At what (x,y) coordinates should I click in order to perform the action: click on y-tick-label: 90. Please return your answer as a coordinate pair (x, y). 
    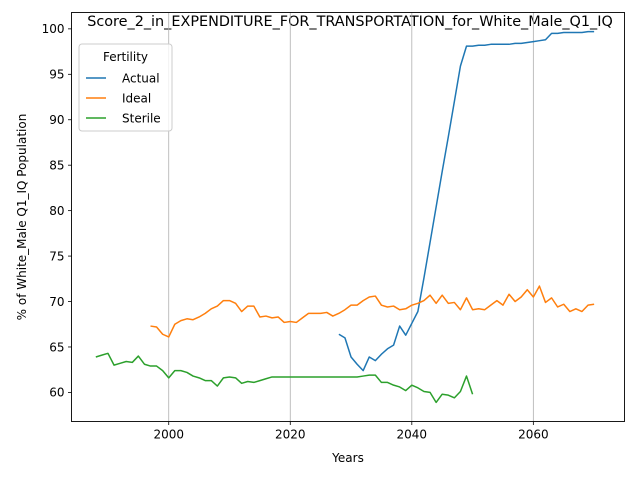
    Looking at the image, I should click on (56, 120).